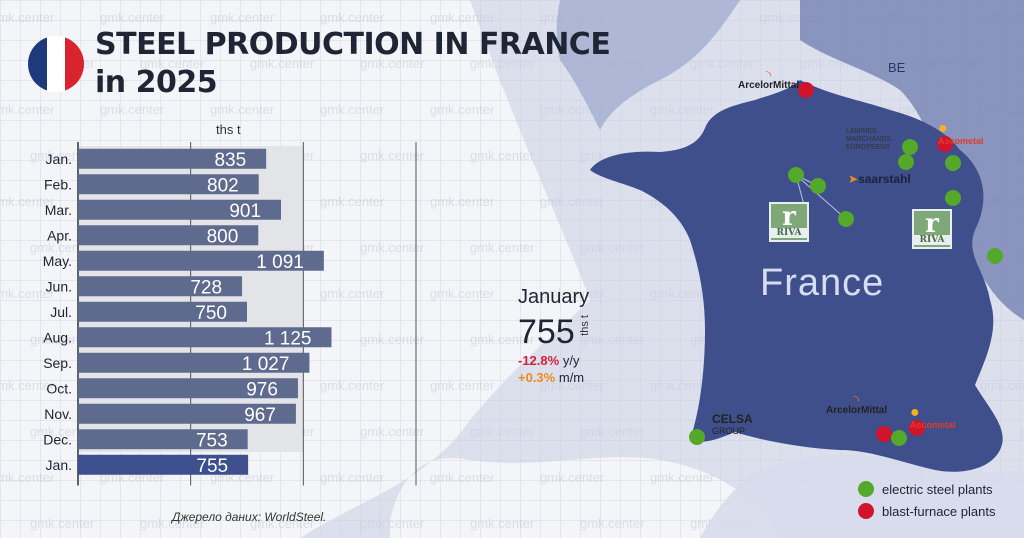 The height and width of the screenshot is (538, 1024). I want to click on summary-yoy: -12.8% y/y, so click(554, 360).